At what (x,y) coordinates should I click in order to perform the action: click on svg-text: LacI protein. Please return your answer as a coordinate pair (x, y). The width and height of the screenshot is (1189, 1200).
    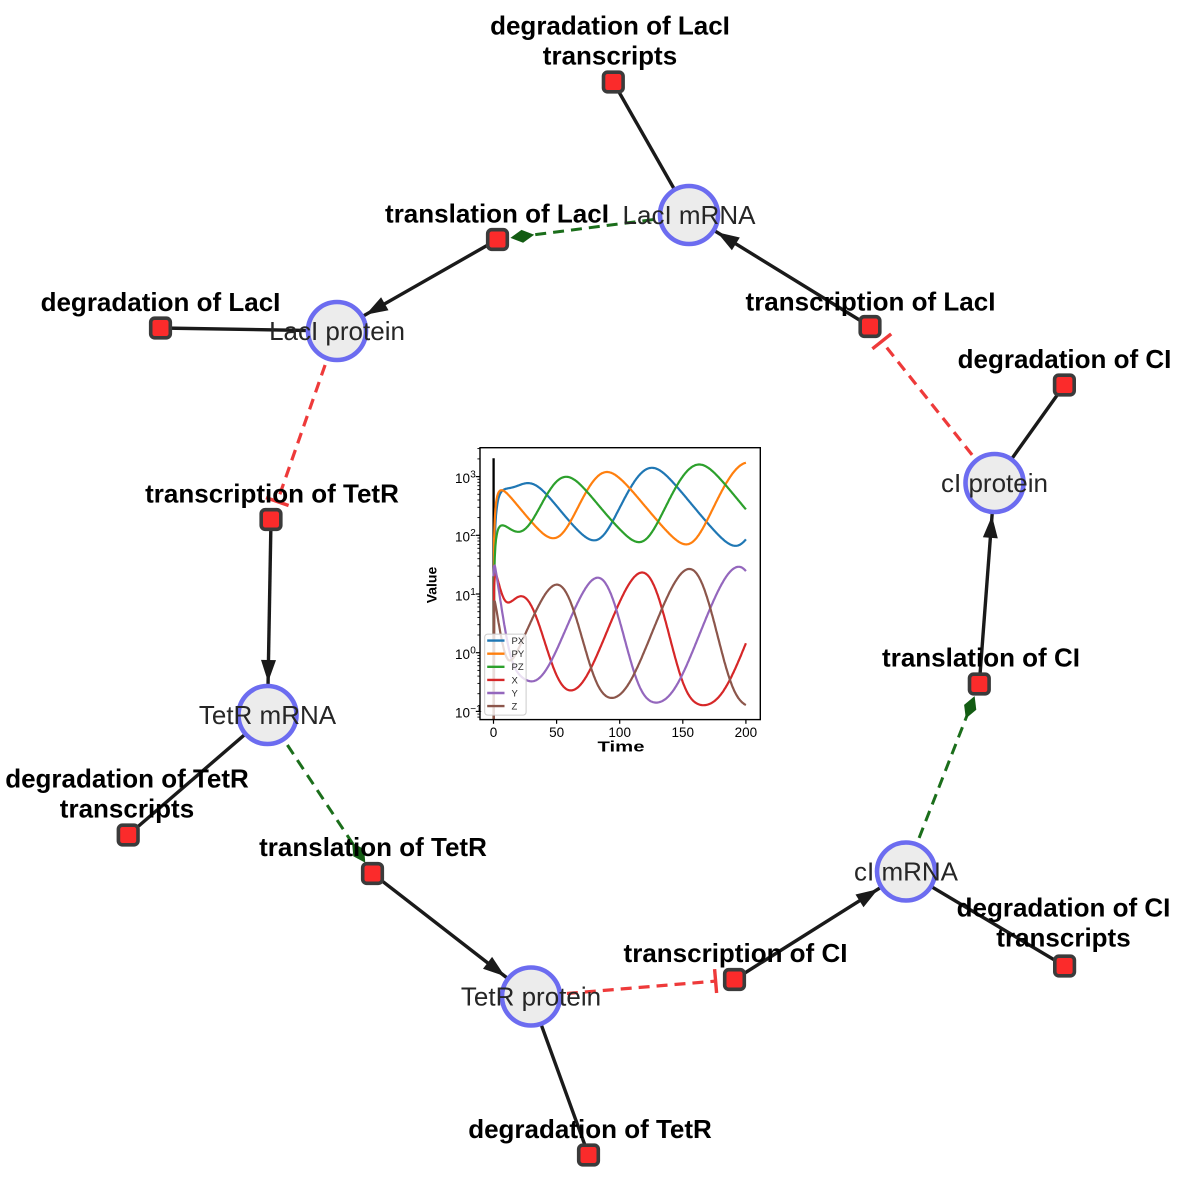
    Looking at the image, I should click on (337, 331).